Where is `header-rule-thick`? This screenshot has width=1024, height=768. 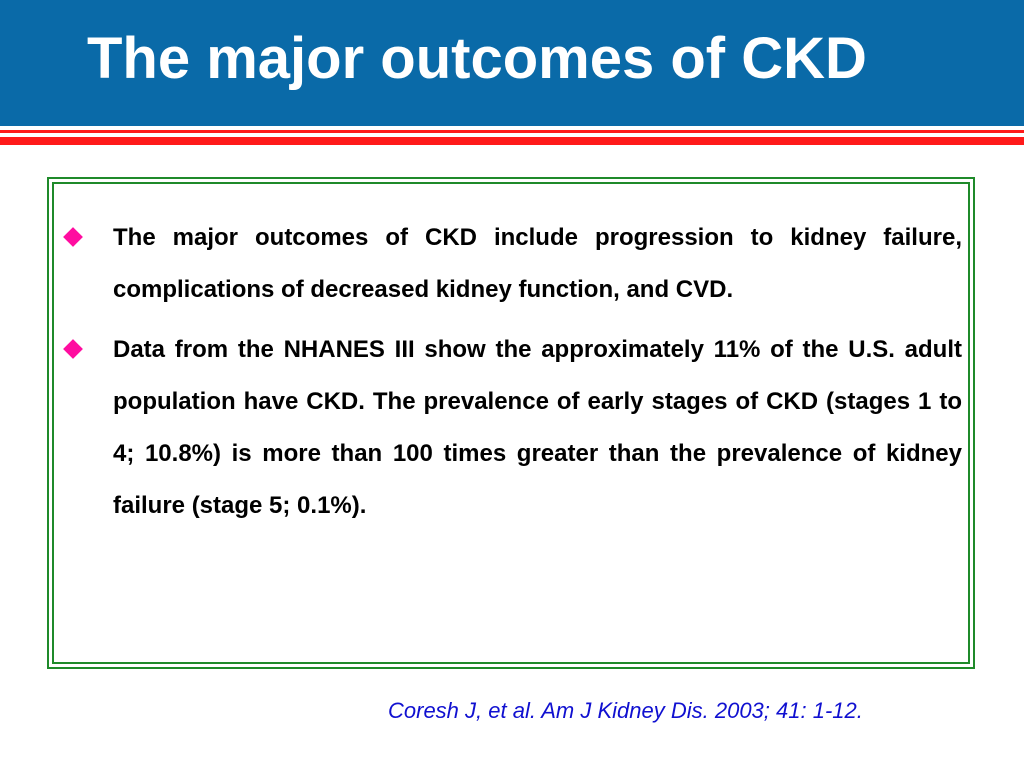
header-rule-thick is located at coordinates (512, 141).